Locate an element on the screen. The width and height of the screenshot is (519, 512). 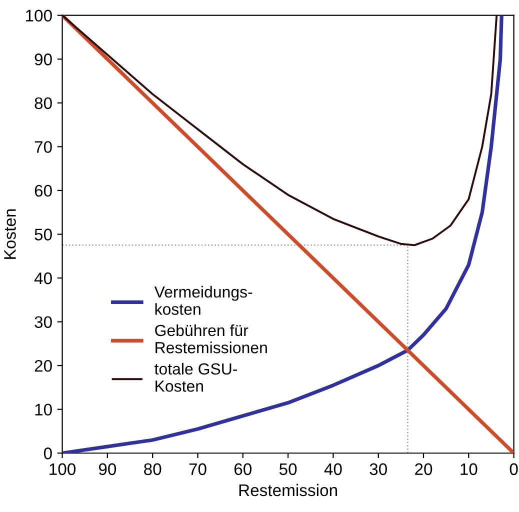
x-tick-label: 100 is located at coordinates (63, 469).